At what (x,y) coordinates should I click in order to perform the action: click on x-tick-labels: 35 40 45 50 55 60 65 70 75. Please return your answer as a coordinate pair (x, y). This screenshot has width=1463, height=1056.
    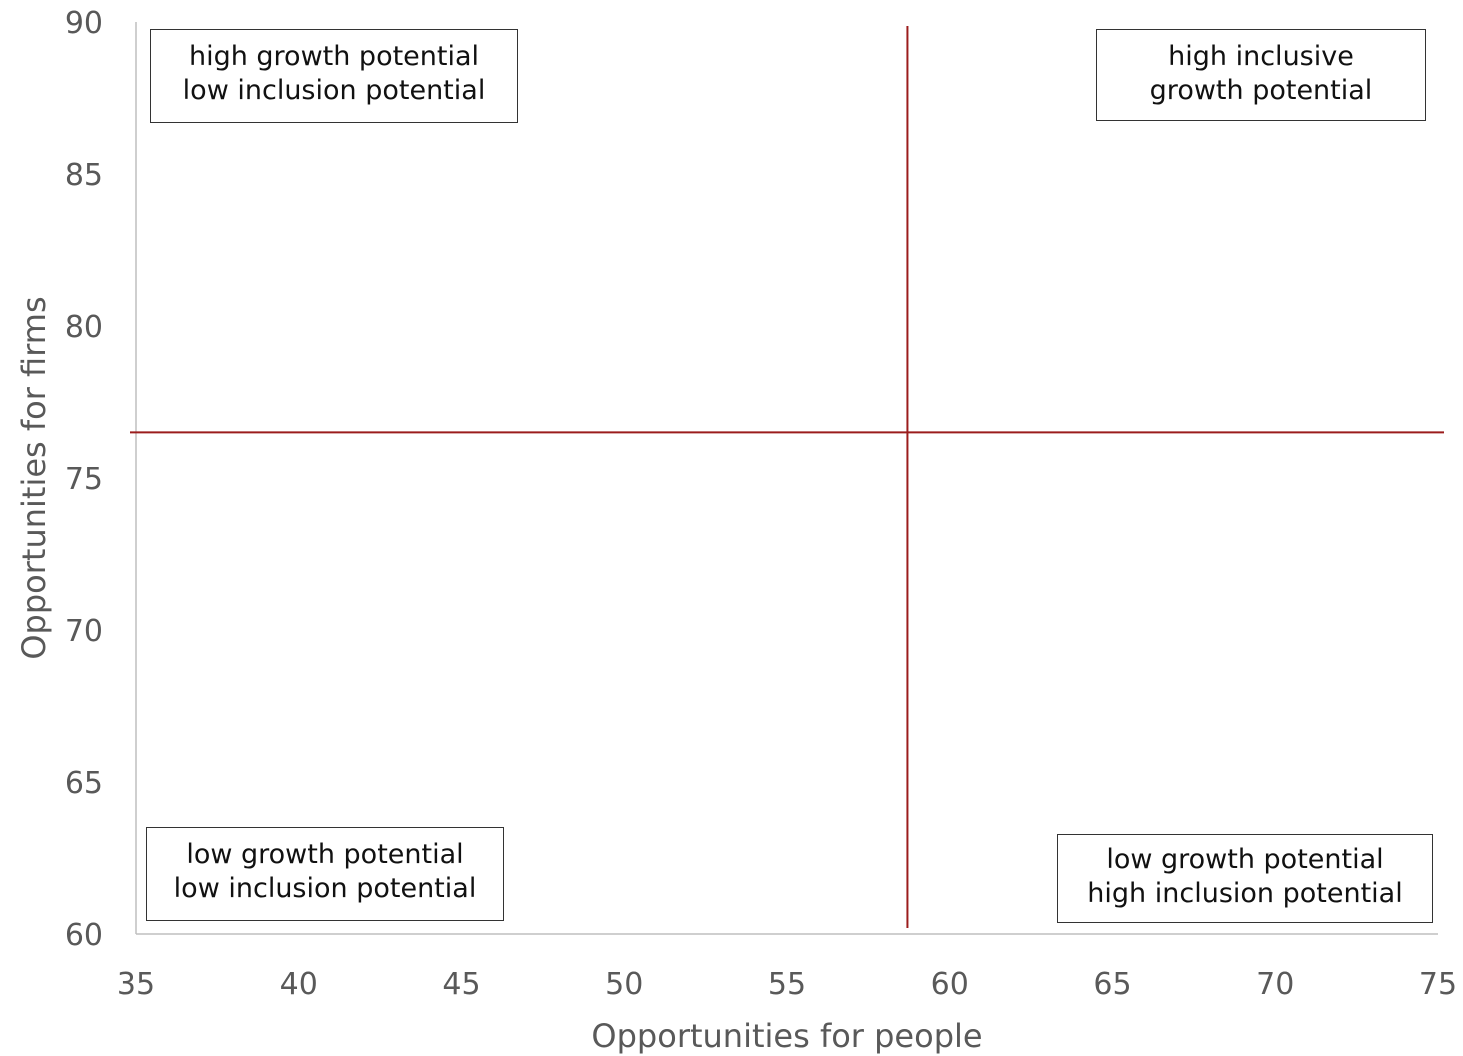
    Looking at the image, I should click on (787, 984).